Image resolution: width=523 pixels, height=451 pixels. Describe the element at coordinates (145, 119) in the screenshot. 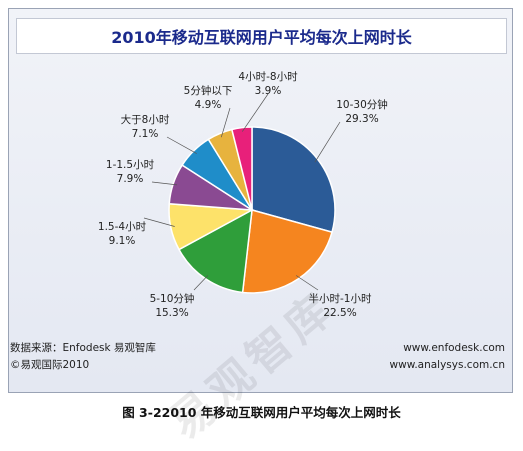

I see `slice-category-label-6: 大于8小时` at that location.